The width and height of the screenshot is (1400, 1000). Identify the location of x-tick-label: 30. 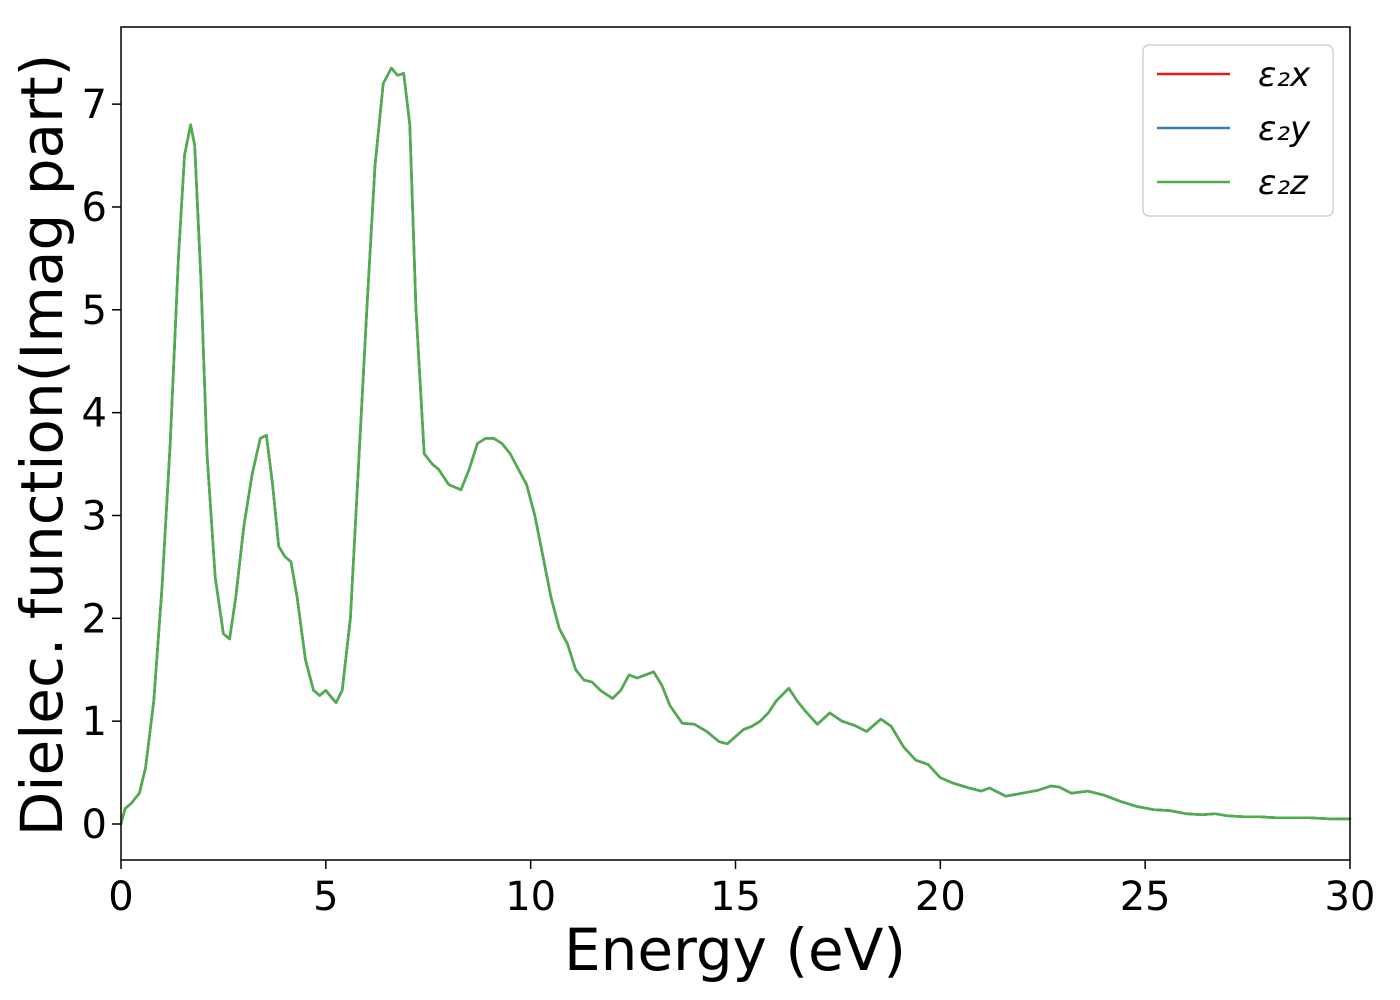
(1350, 897).